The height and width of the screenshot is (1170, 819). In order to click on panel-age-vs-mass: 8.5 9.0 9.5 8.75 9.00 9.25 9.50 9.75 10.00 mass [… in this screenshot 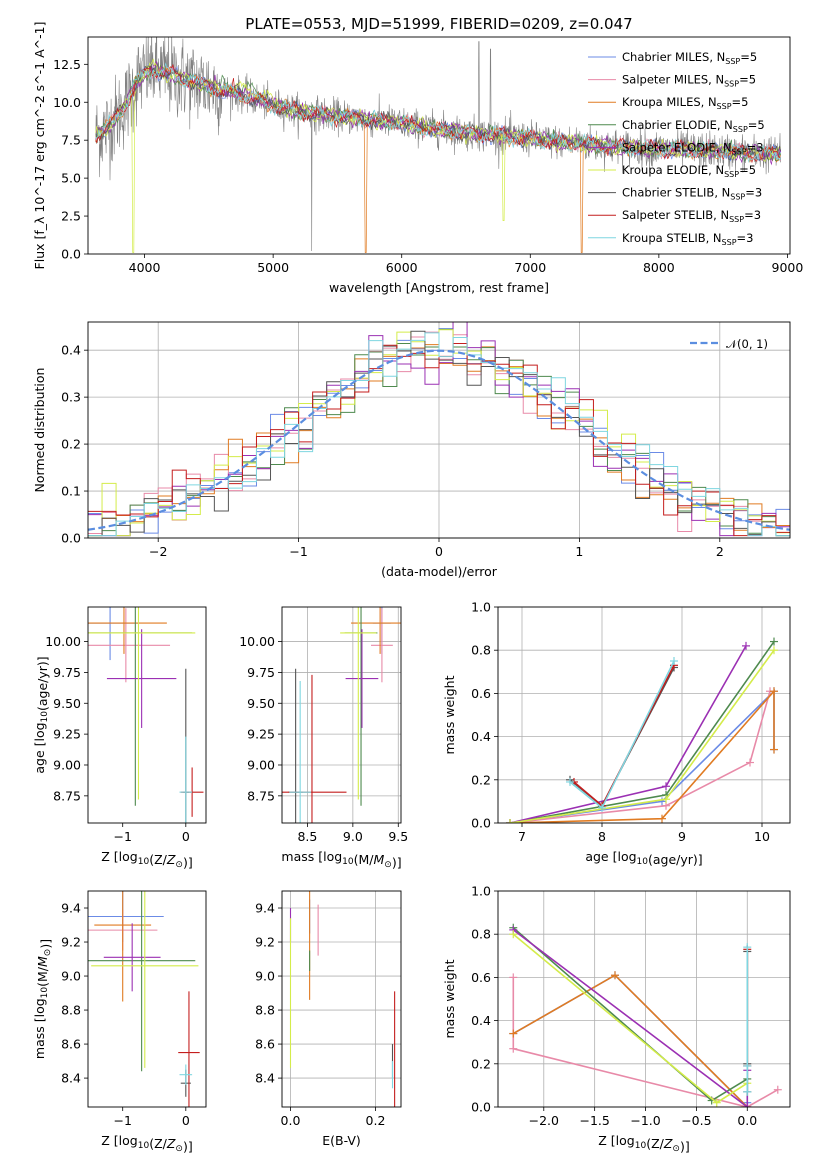, I will do `click(323, 738)`.